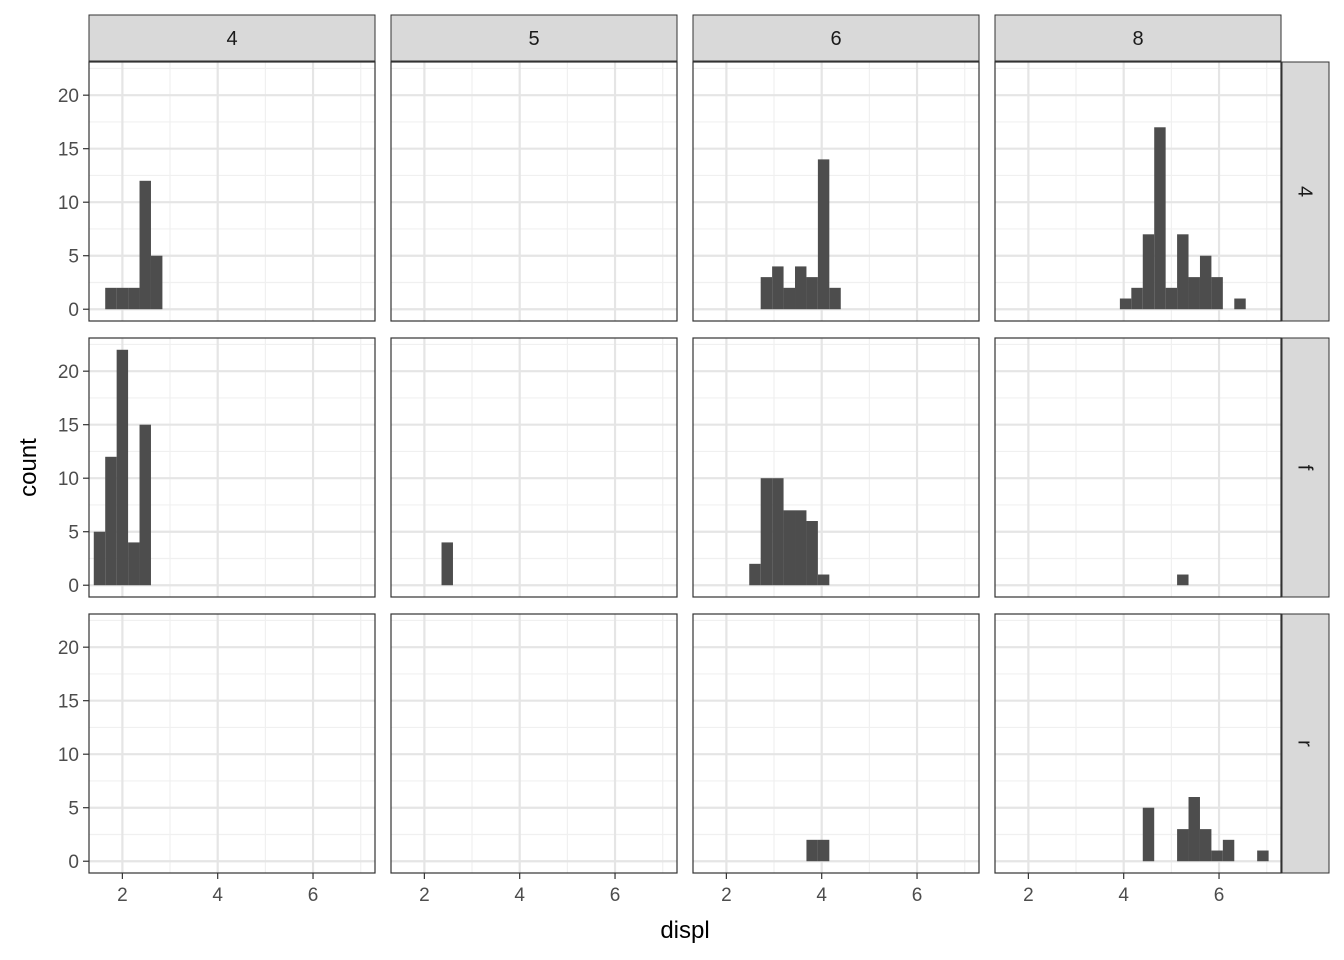 Image resolution: width=1344 pixels, height=960 pixels. Describe the element at coordinates (28, 467) in the screenshot. I see `y-axis-title: count` at that location.